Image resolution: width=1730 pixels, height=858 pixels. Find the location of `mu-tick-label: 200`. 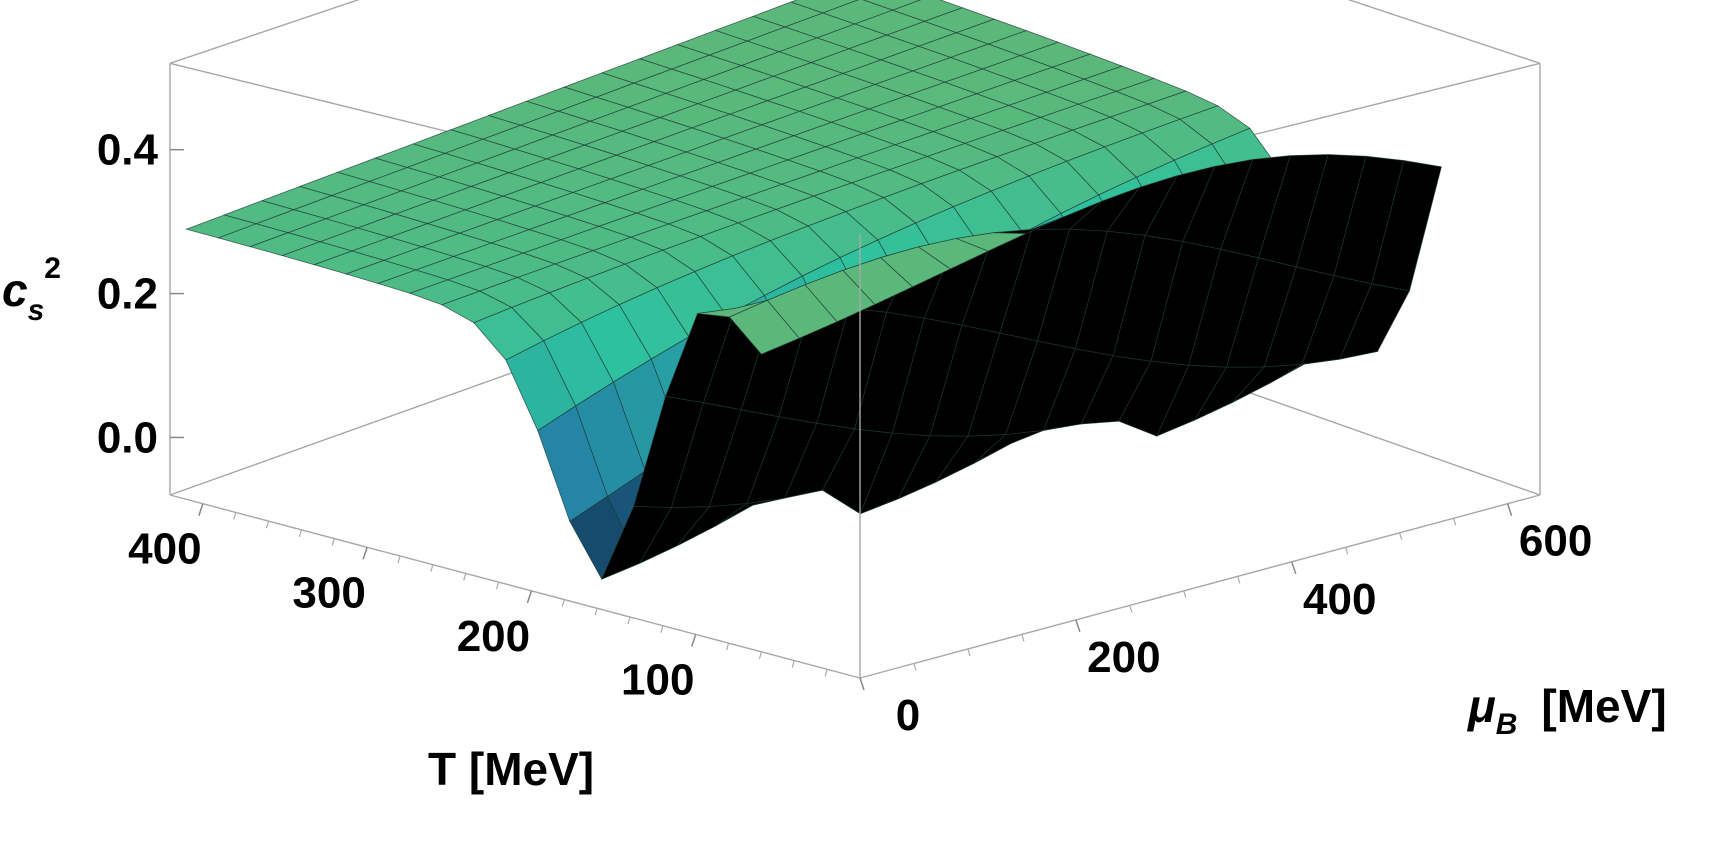

mu-tick-label: 200 is located at coordinates (1123, 657).